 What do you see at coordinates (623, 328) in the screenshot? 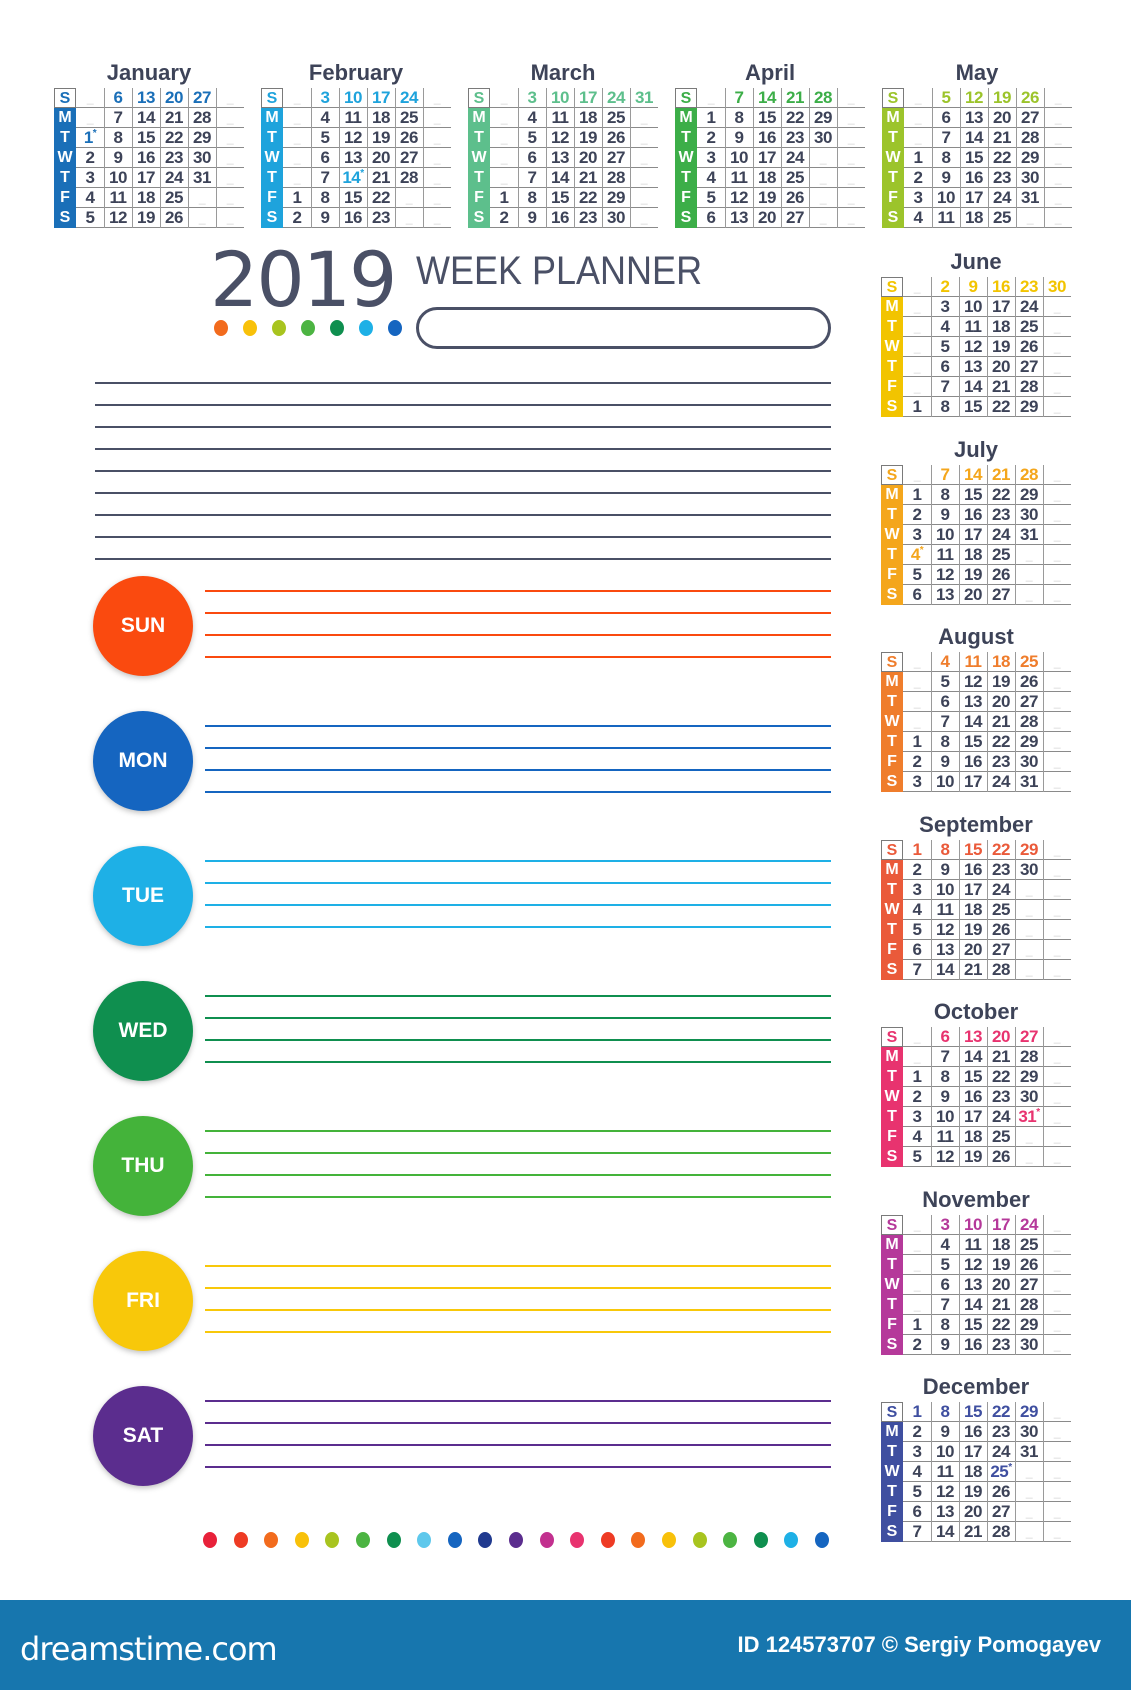
I see `week-name-field` at bounding box center [623, 328].